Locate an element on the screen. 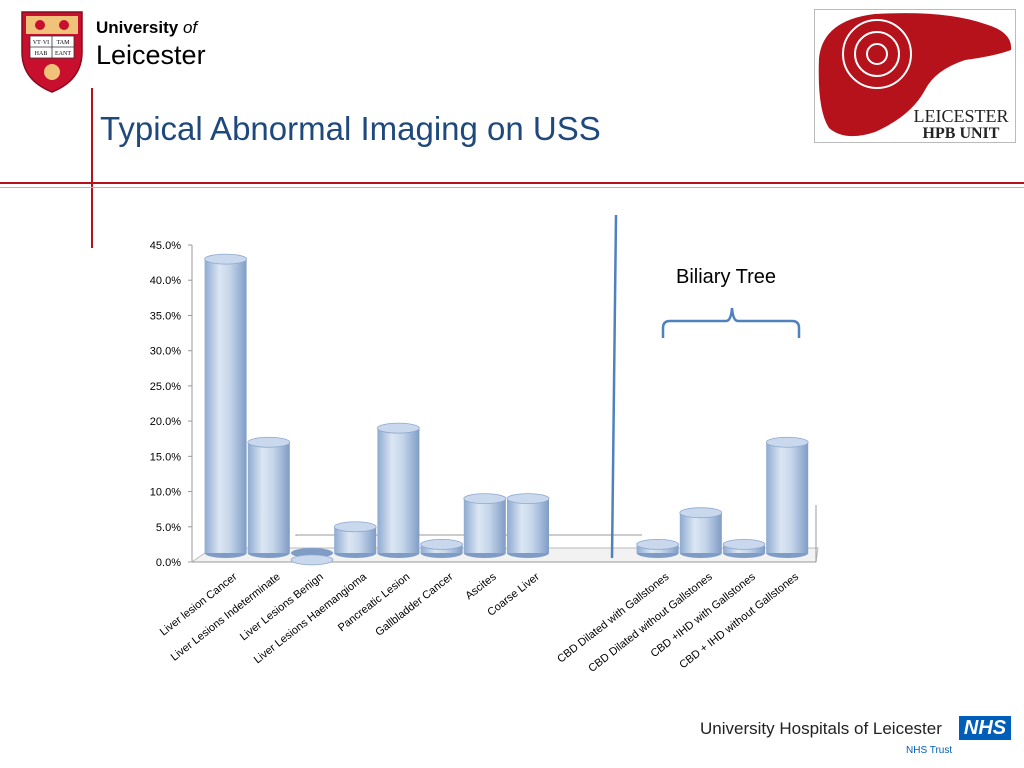  crest-text-2: TAM is located at coordinates (64, 43).